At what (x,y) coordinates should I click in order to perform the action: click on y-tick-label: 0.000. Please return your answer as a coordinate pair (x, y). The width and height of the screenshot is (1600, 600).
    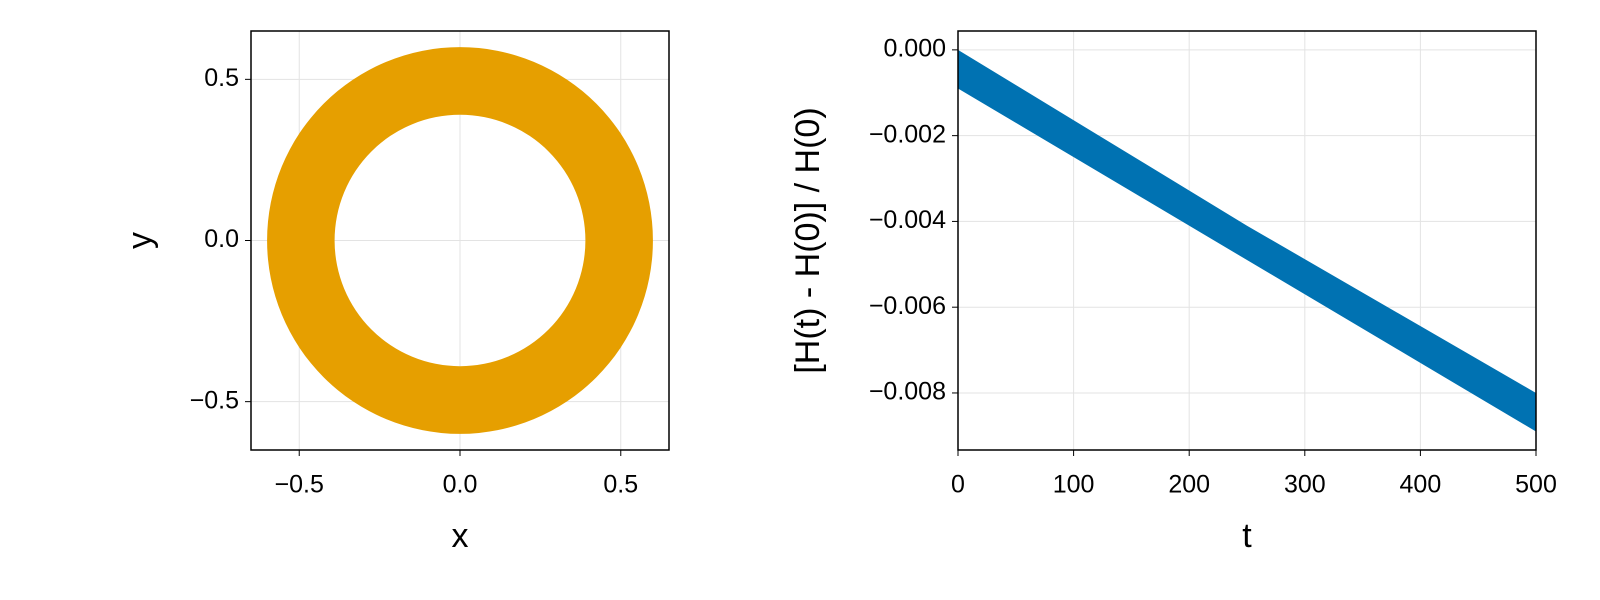
    Looking at the image, I should click on (914, 48).